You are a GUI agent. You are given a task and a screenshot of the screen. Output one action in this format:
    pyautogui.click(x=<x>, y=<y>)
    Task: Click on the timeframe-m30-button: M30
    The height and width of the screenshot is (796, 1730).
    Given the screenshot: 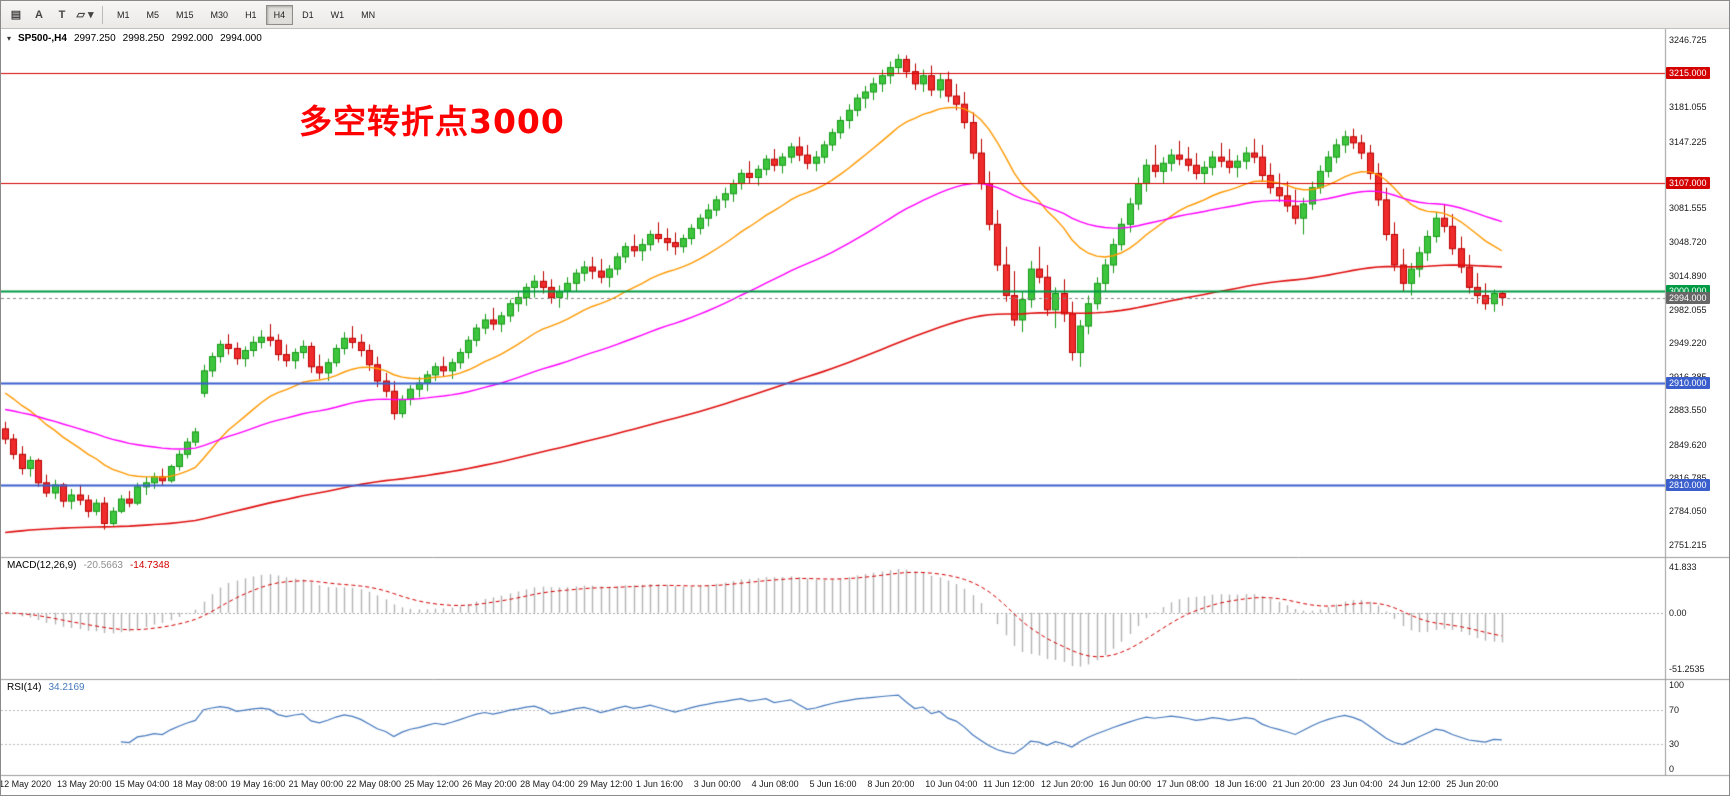 What is the action you would take?
    pyautogui.click(x=220, y=15)
    